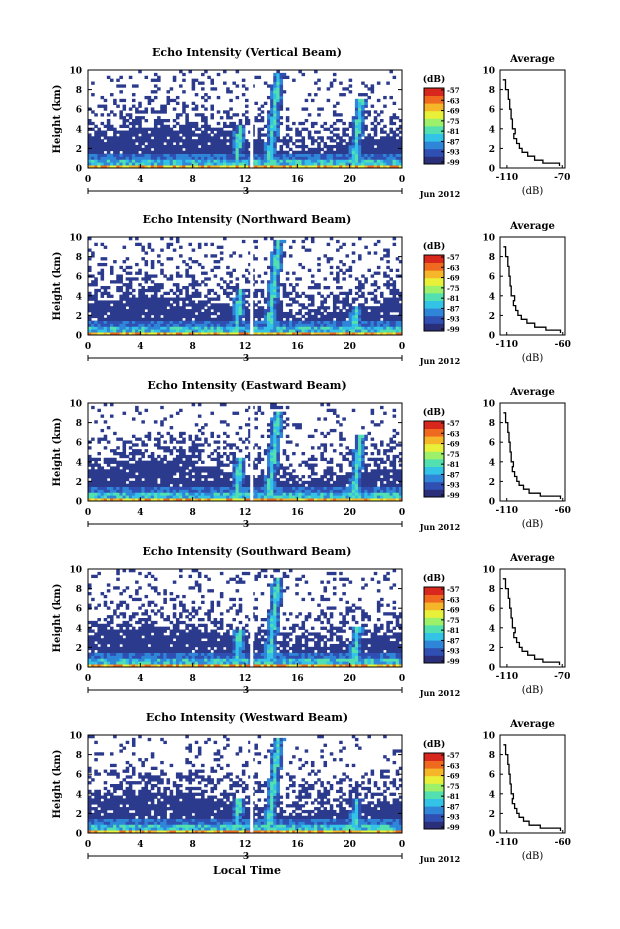 Image resolution: width=620 pixels, height=929 pixels. Describe the element at coordinates (245, 180) in the screenshot. I see `x-tick-label: 12` at that location.